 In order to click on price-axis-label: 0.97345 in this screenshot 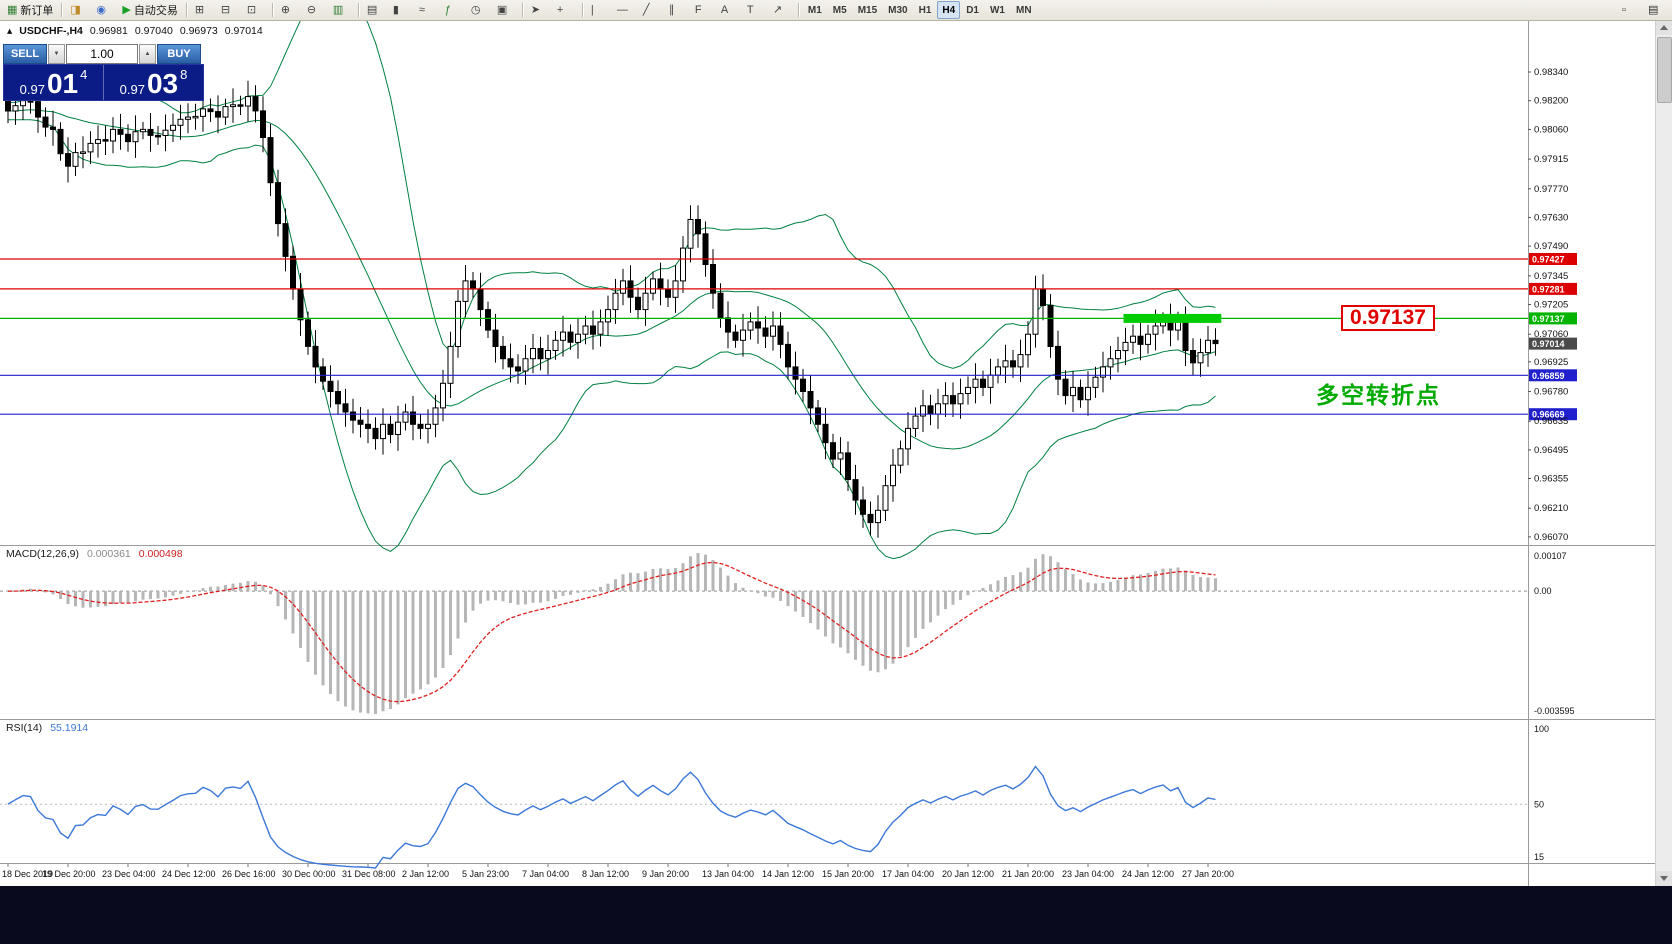, I will do `click(1551, 276)`.